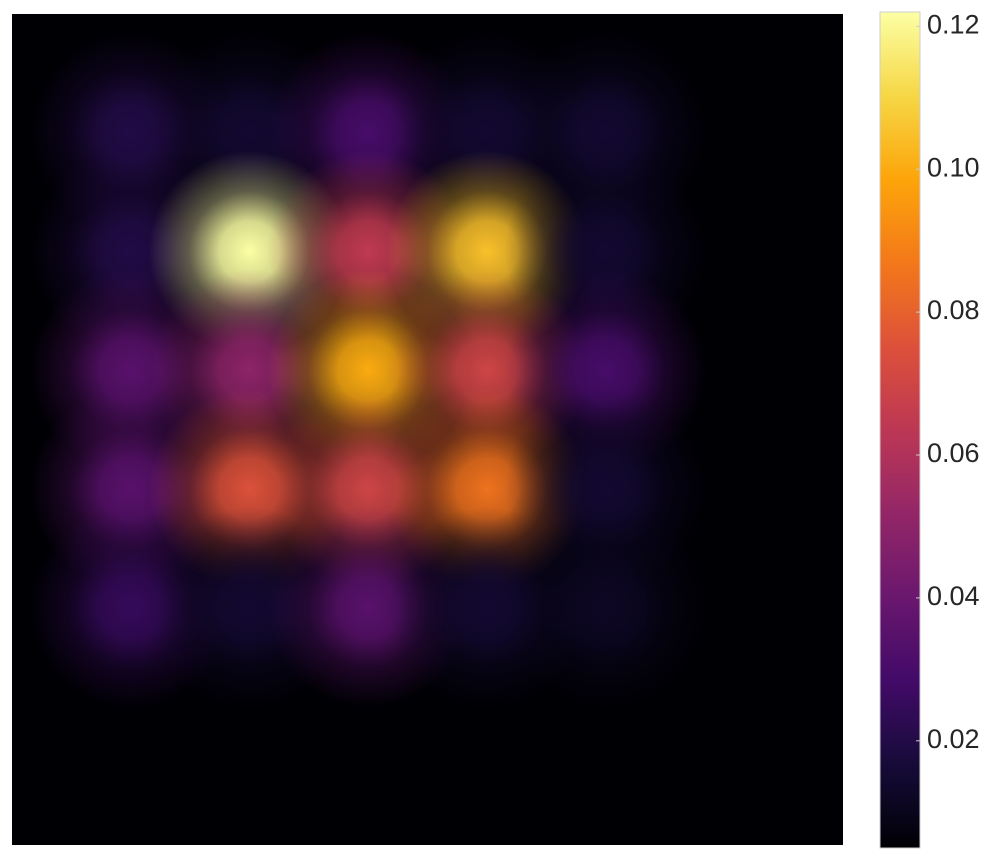 This screenshot has width=996, height=861. What do you see at coordinates (953, 24) in the screenshot?
I see `colorbar-tick-label: 0.12` at bounding box center [953, 24].